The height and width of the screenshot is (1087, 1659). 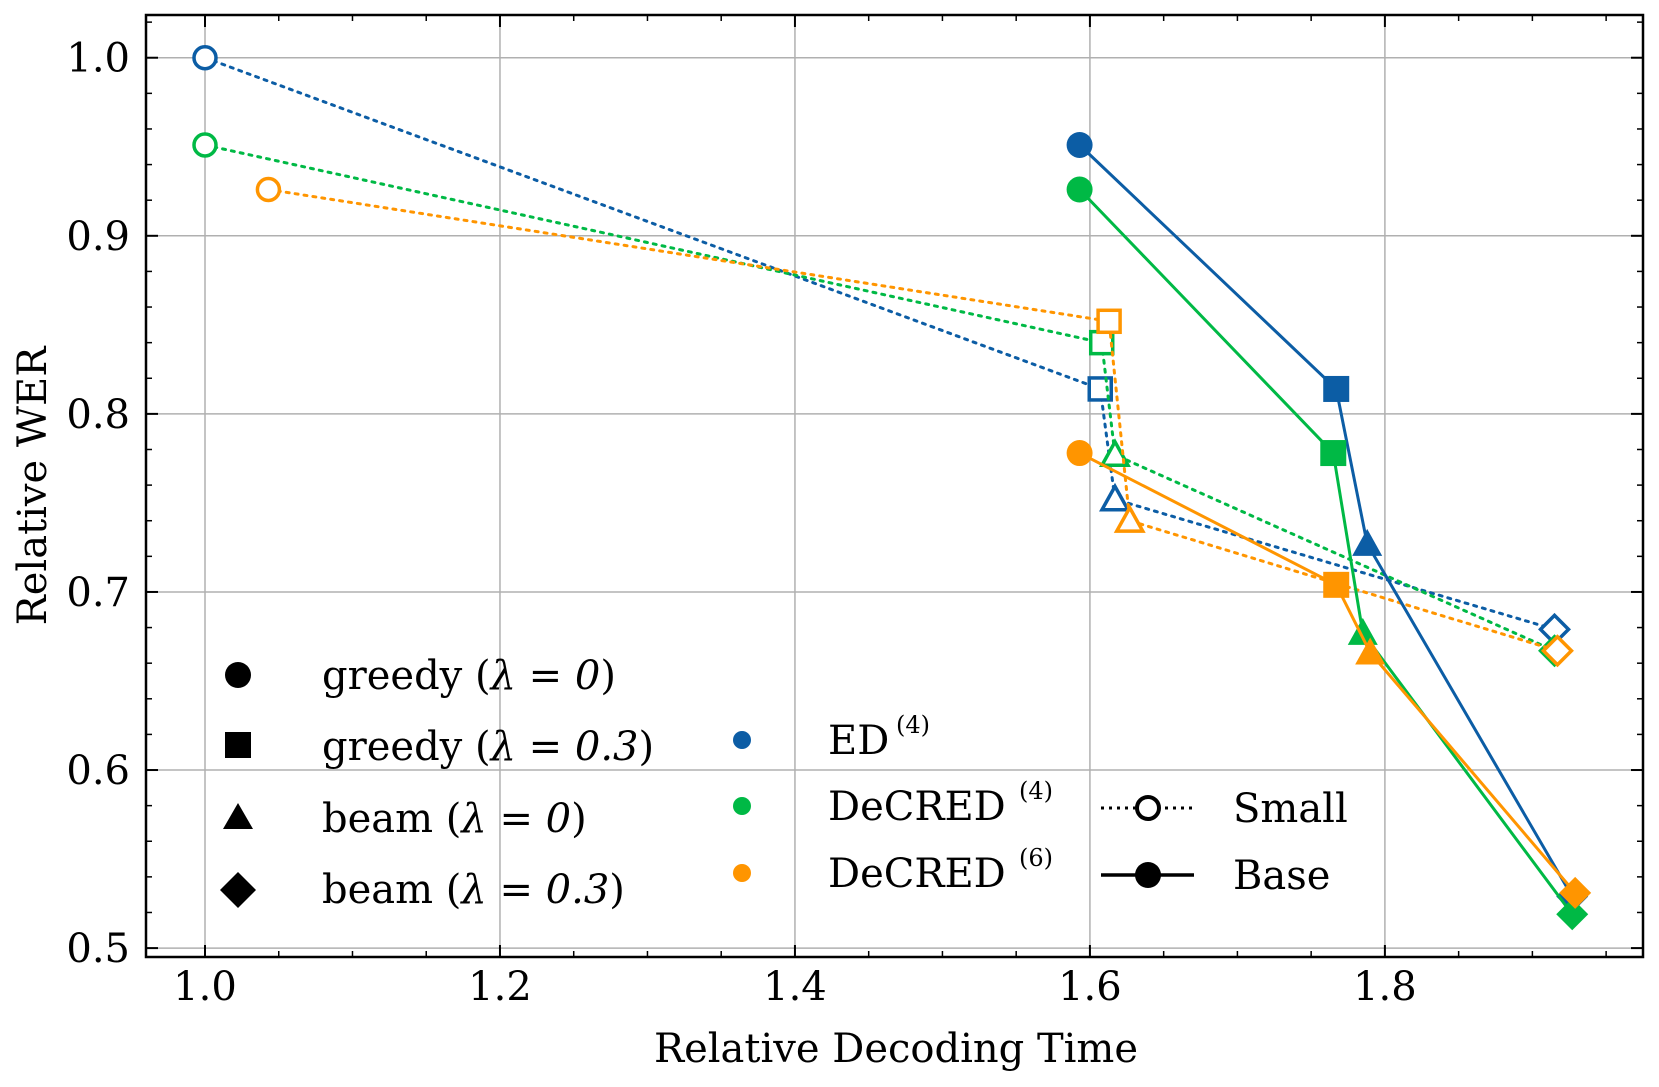 I want to click on x-tick-label: 1.8, so click(x=1385, y=987).